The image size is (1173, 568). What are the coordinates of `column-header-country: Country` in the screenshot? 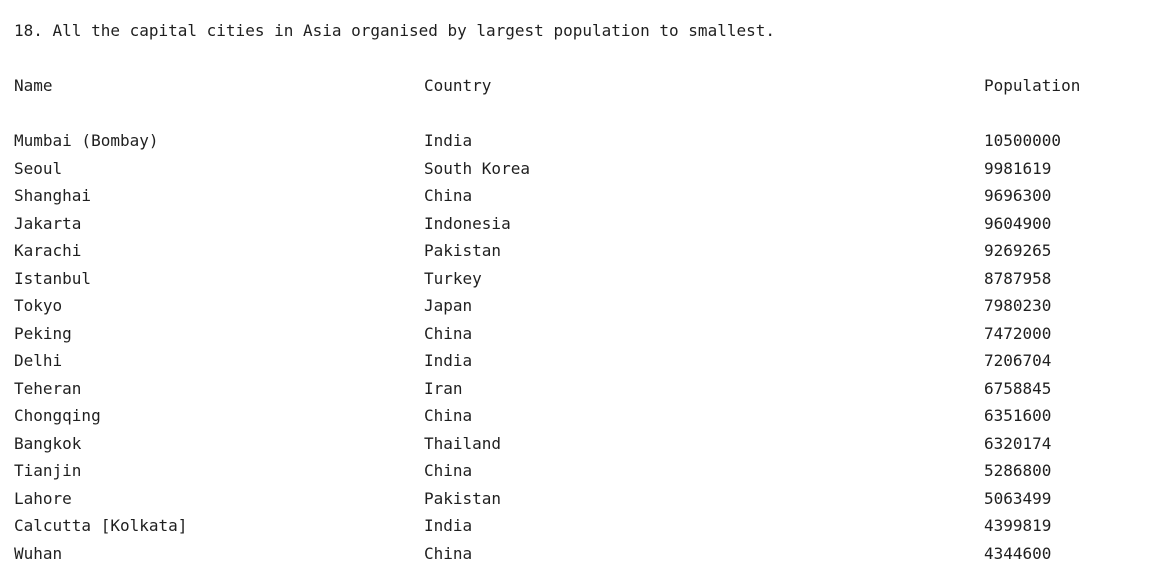 It's located at (458, 85).